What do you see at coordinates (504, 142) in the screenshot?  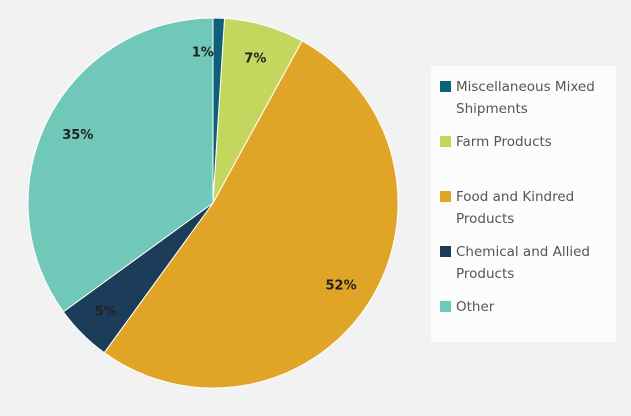 I see `legend-label: Farm Products` at bounding box center [504, 142].